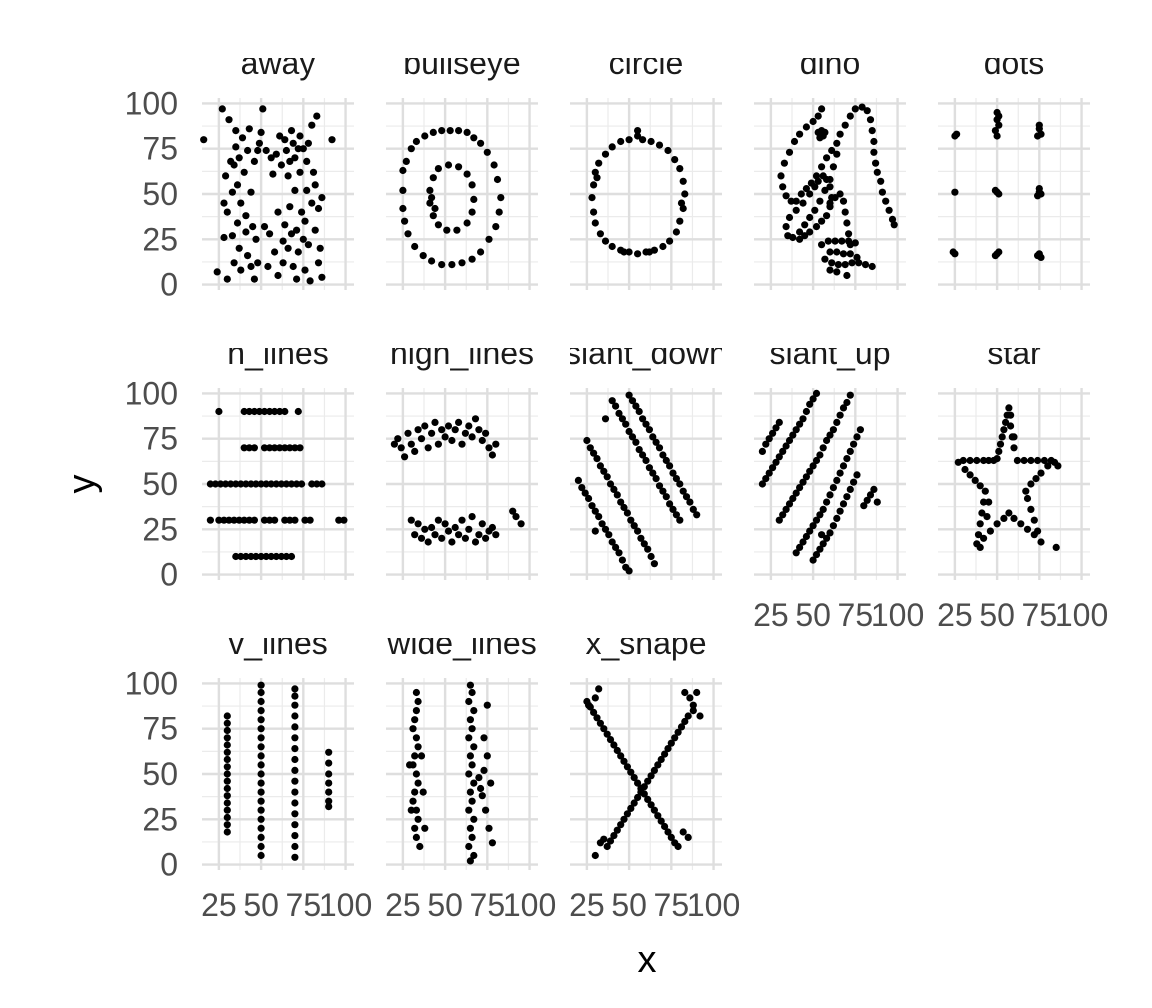  What do you see at coordinates (462, 174) in the screenshot?
I see `panel-bullseye: bullseye` at bounding box center [462, 174].